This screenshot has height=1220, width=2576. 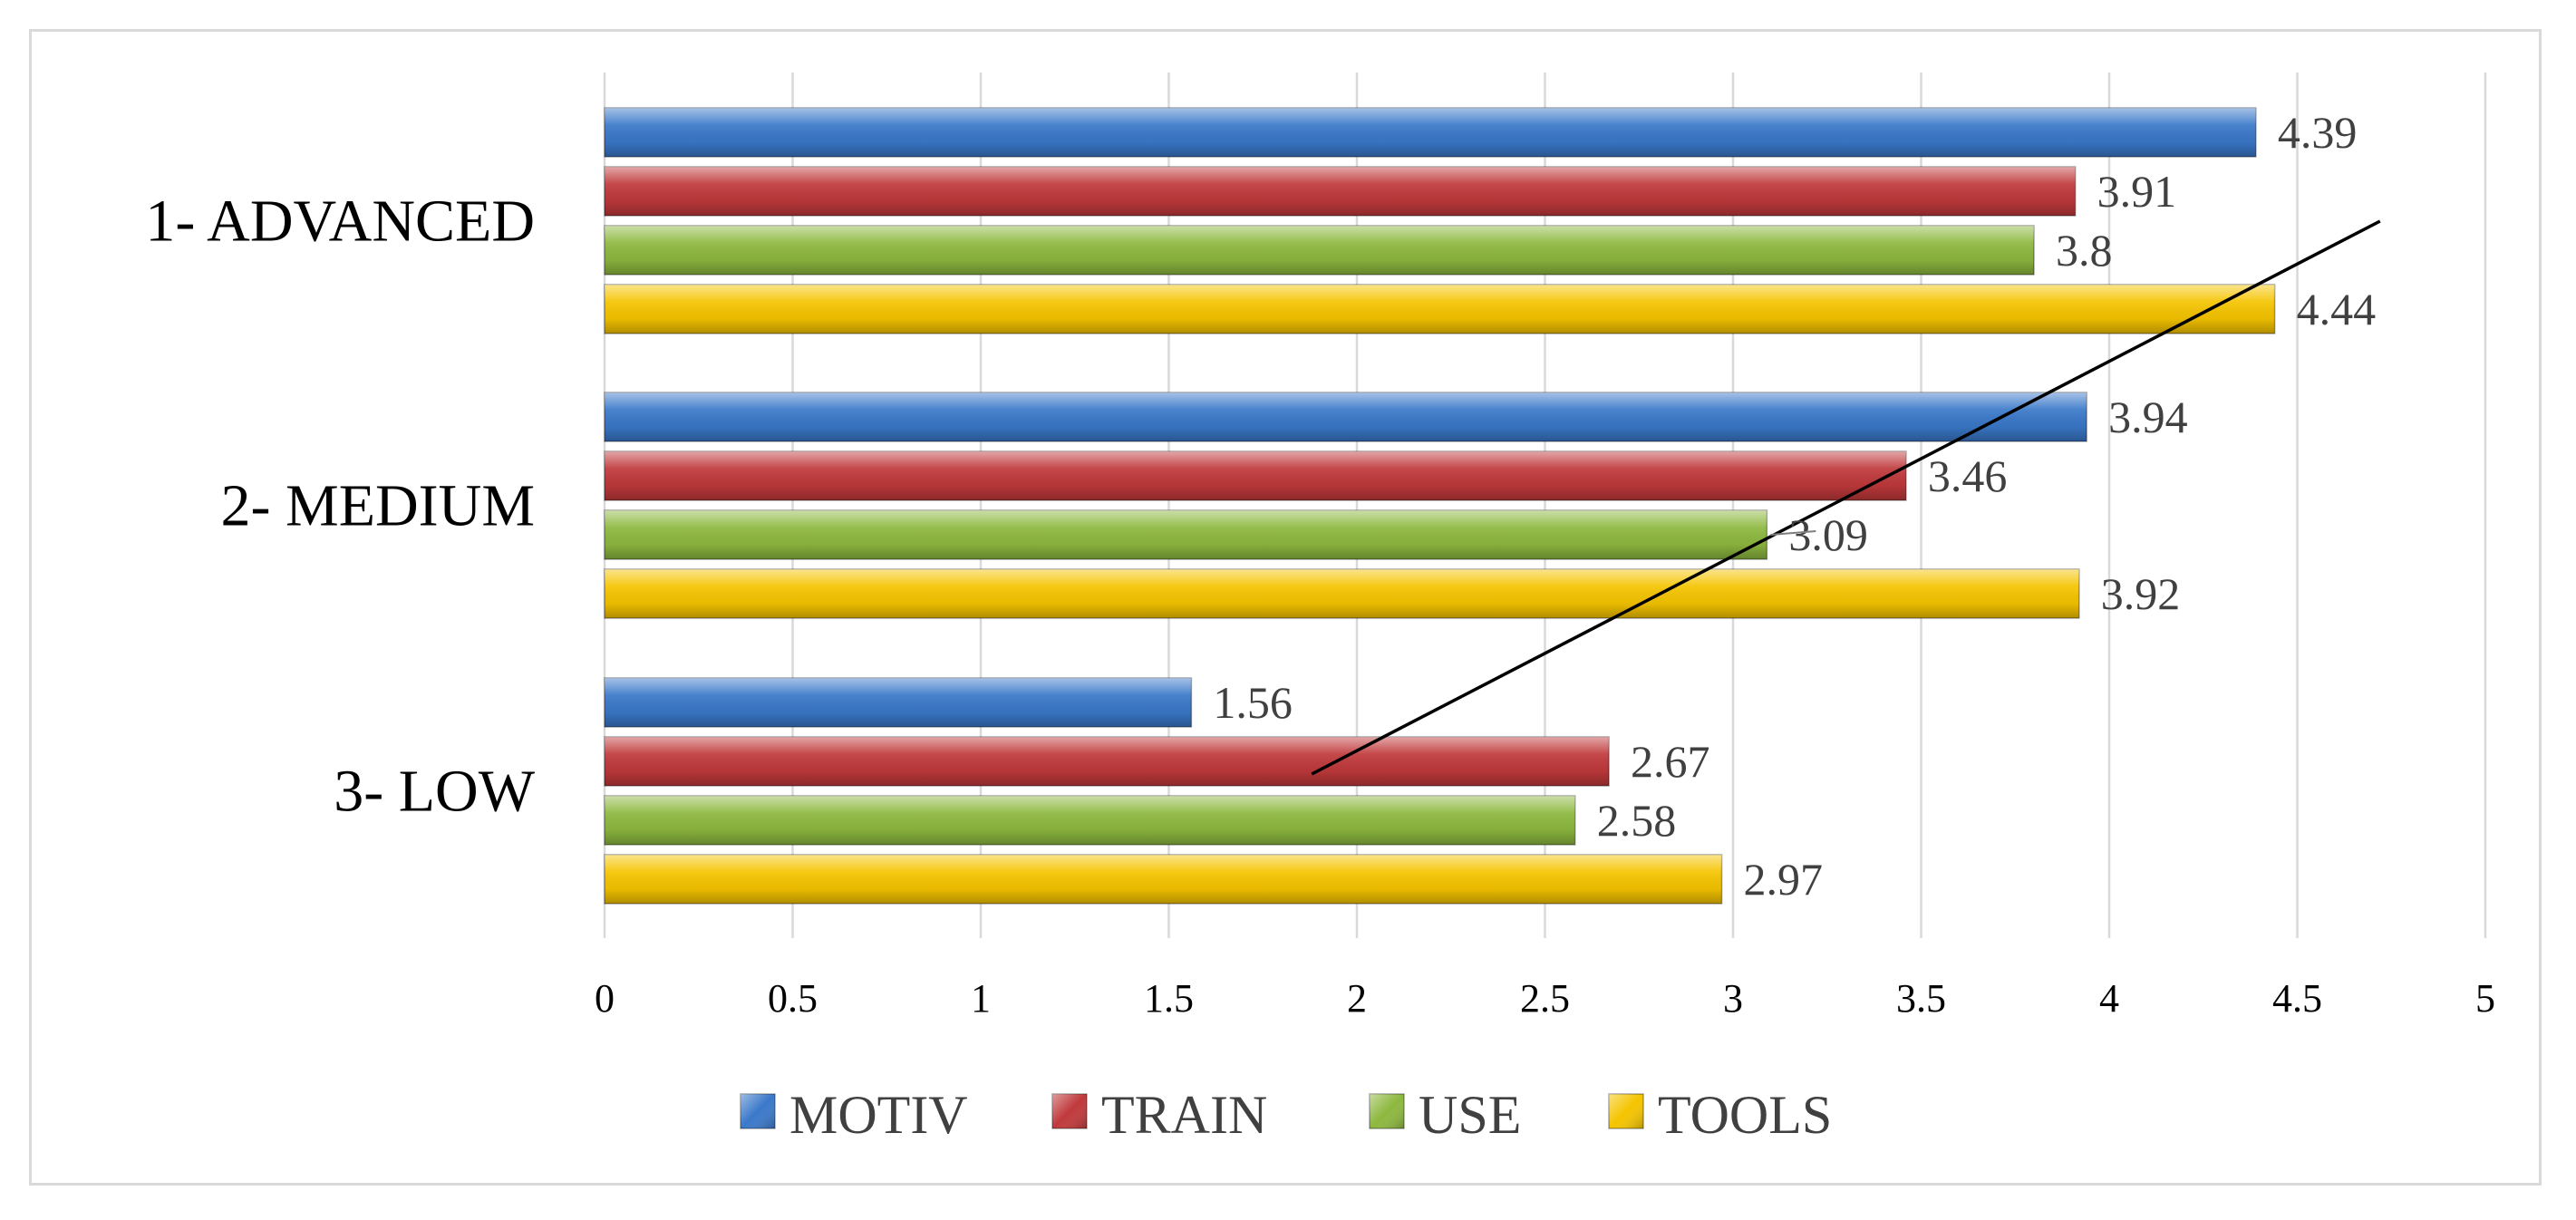 What do you see at coordinates (2109, 998) in the screenshot?
I see `x-tick-label: 4` at bounding box center [2109, 998].